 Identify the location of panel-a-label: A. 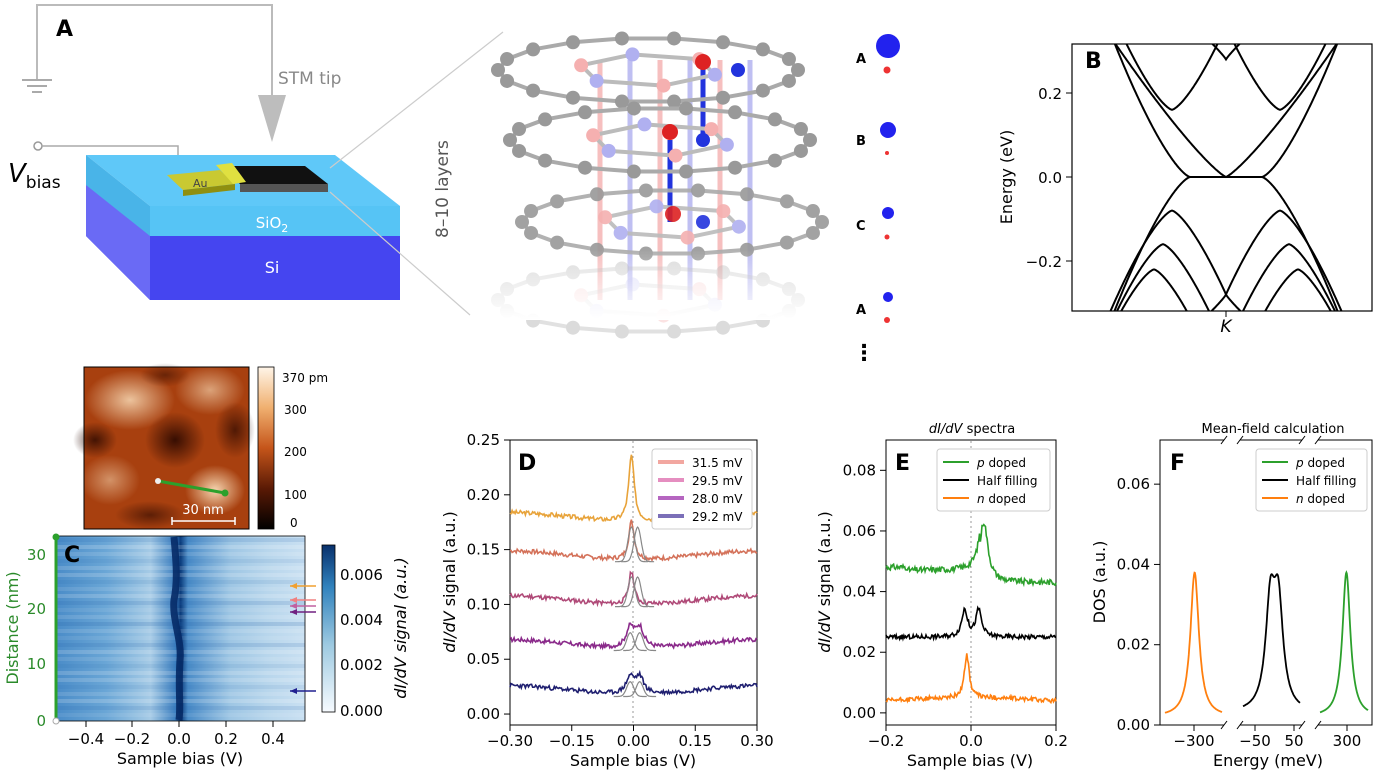
(64, 29).